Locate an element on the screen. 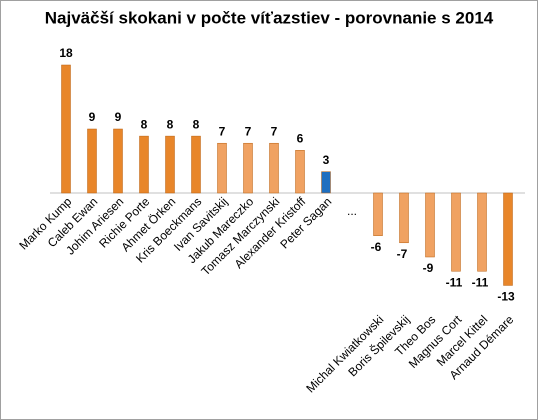 The width and height of the screenshot is (538, 420). value-label: -7 is located at coordinates (402, 254).